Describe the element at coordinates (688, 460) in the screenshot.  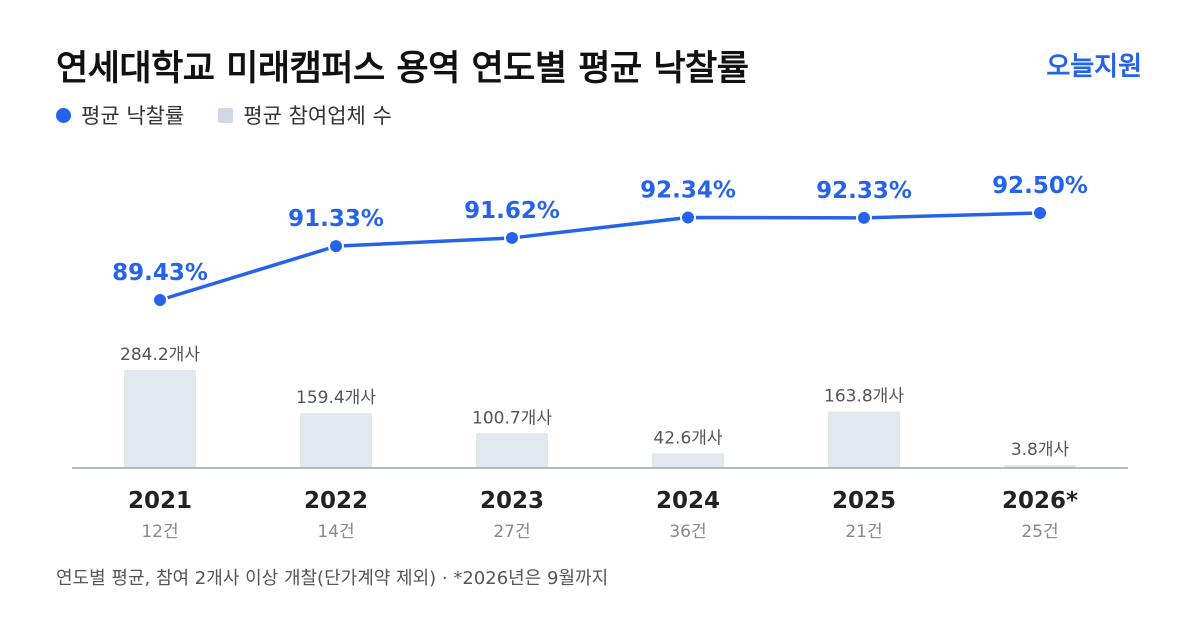
I see `bar-2024` at that location.